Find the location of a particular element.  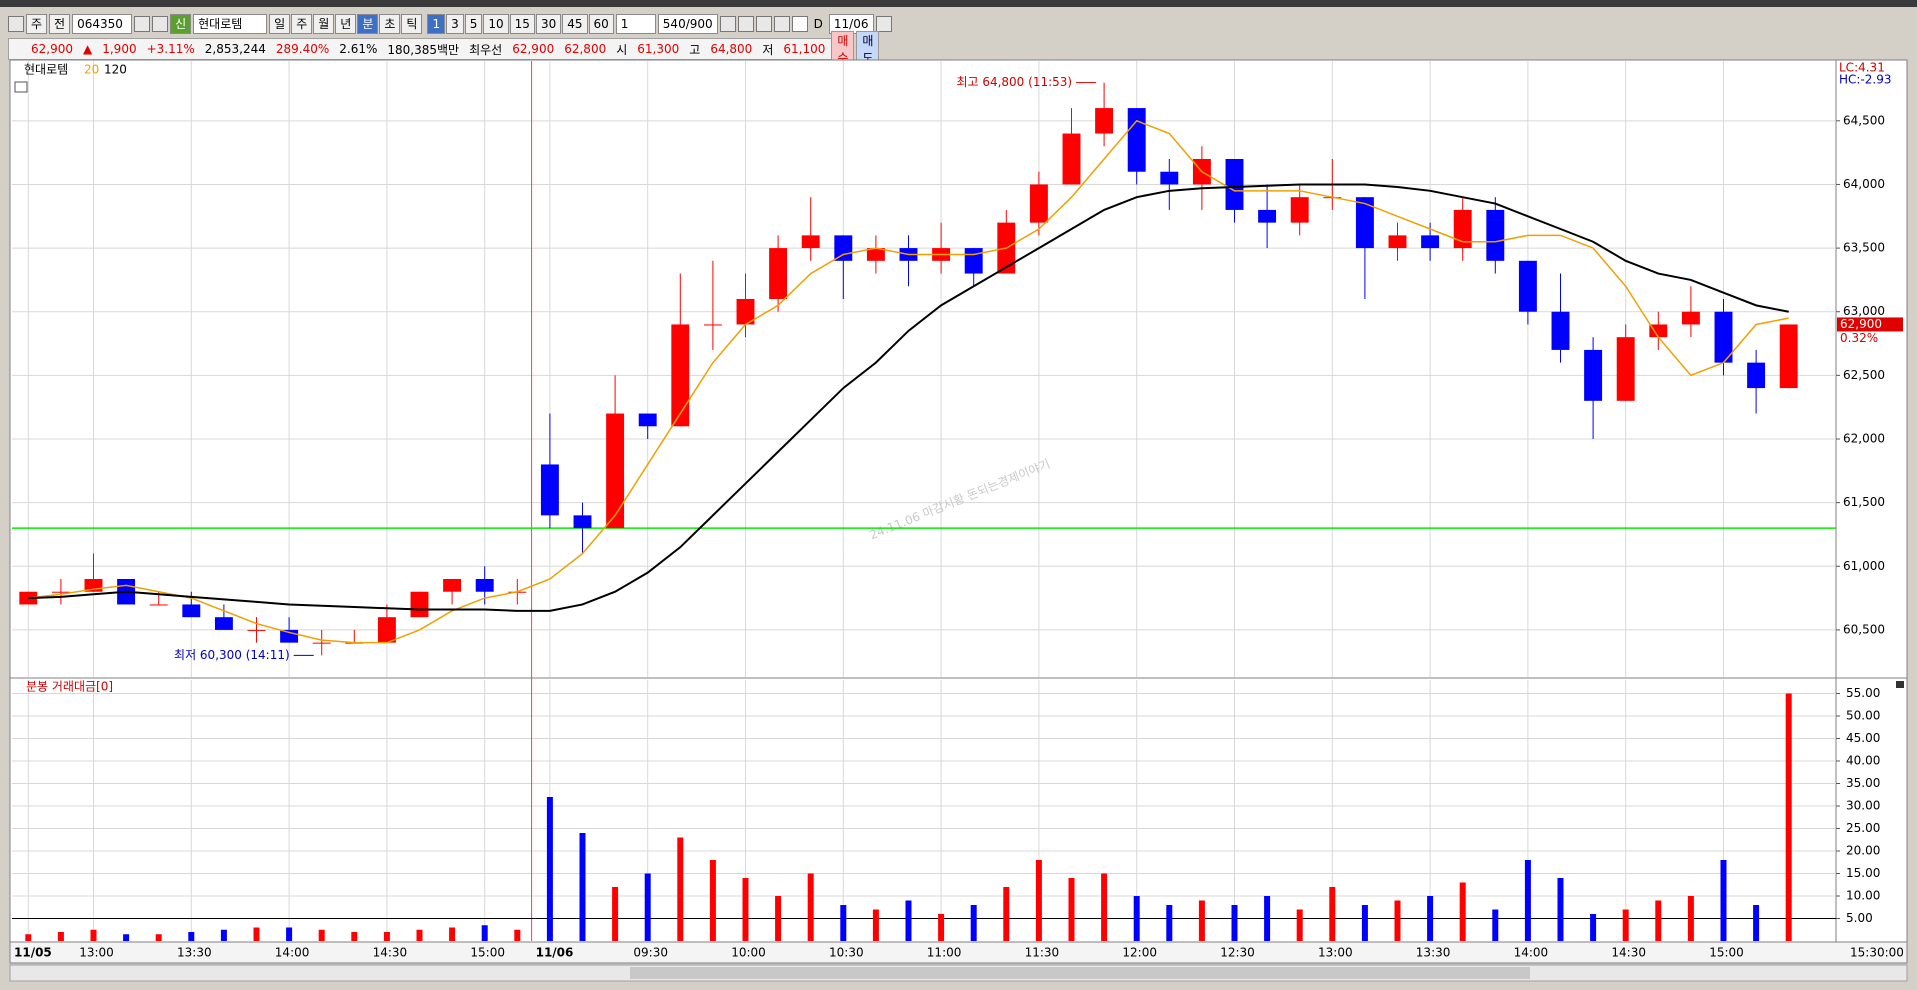

y-tick-label: 64,000 is located at coordinates (1864, 184).